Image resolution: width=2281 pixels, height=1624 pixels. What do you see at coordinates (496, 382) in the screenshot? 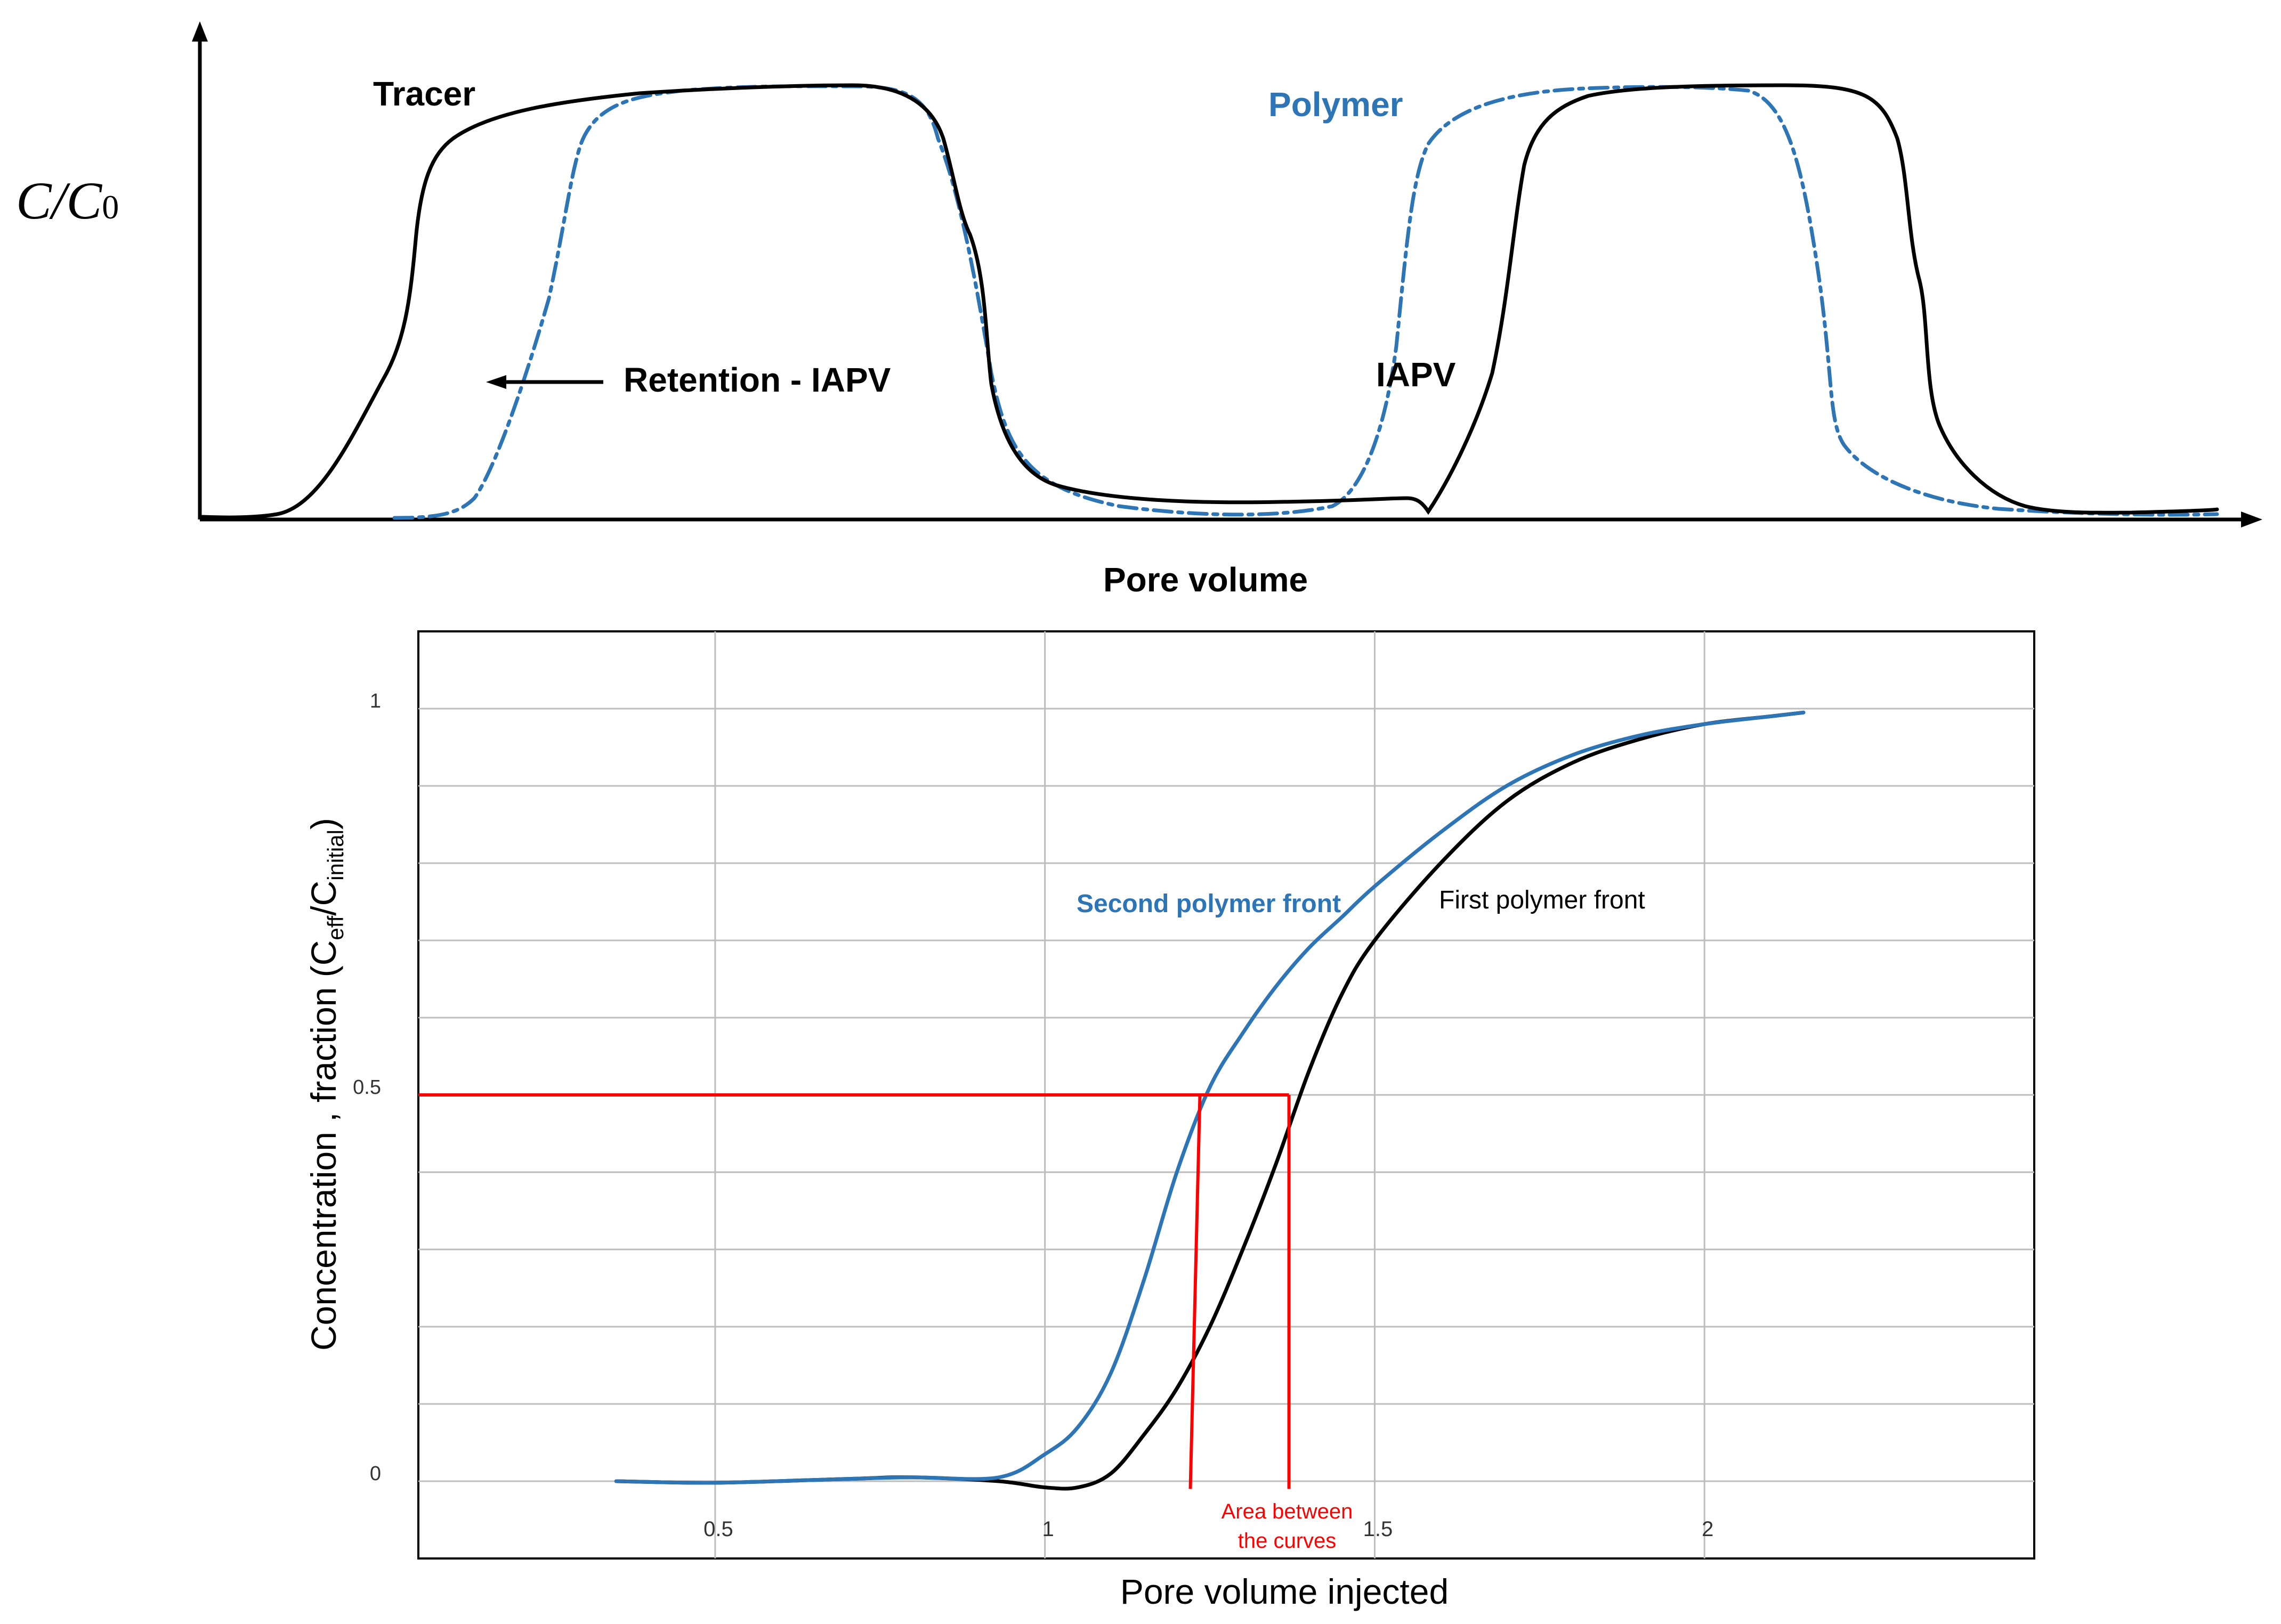
I see `retention-arrow-head` at bounding box center [496, 382].